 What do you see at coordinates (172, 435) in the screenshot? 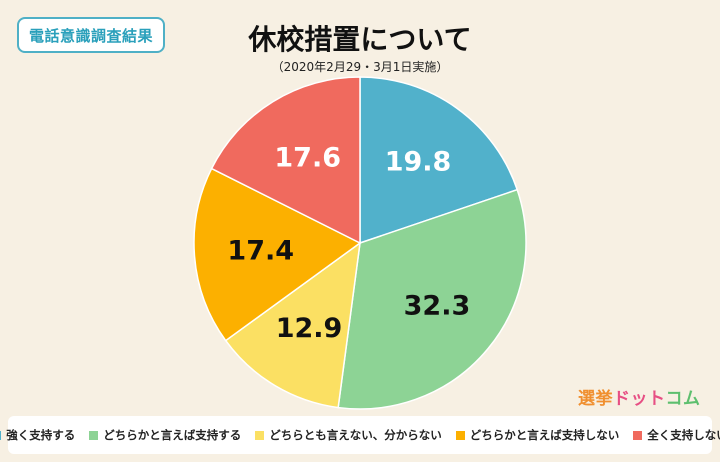
I see `legend-label: どちらかと言えば支持する` at bounding box center [172, 435].